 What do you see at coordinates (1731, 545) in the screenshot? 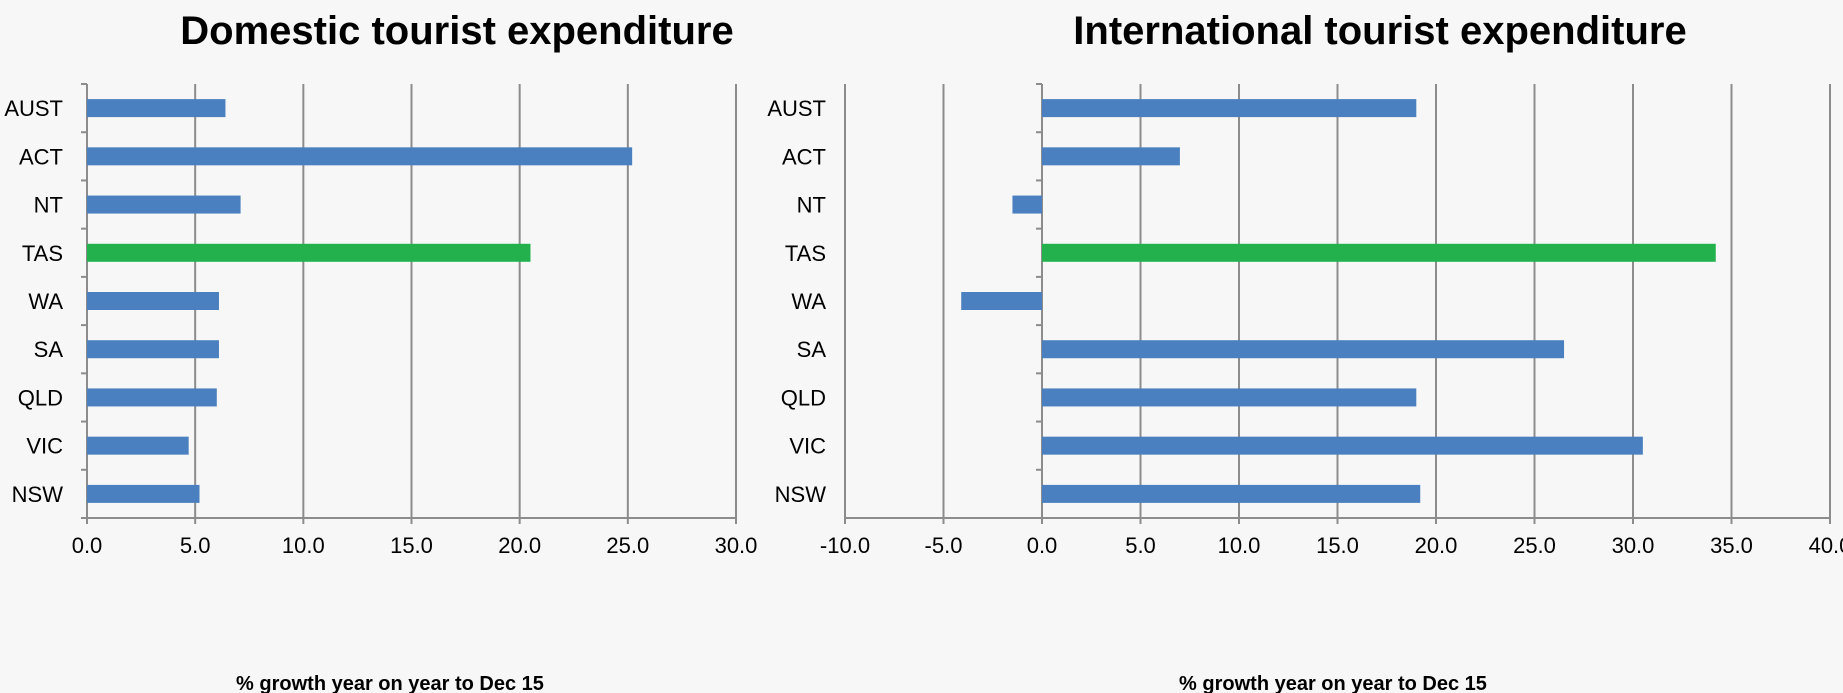
I see `x-tick-label: 35.0` at bounding box center [1731, 545].